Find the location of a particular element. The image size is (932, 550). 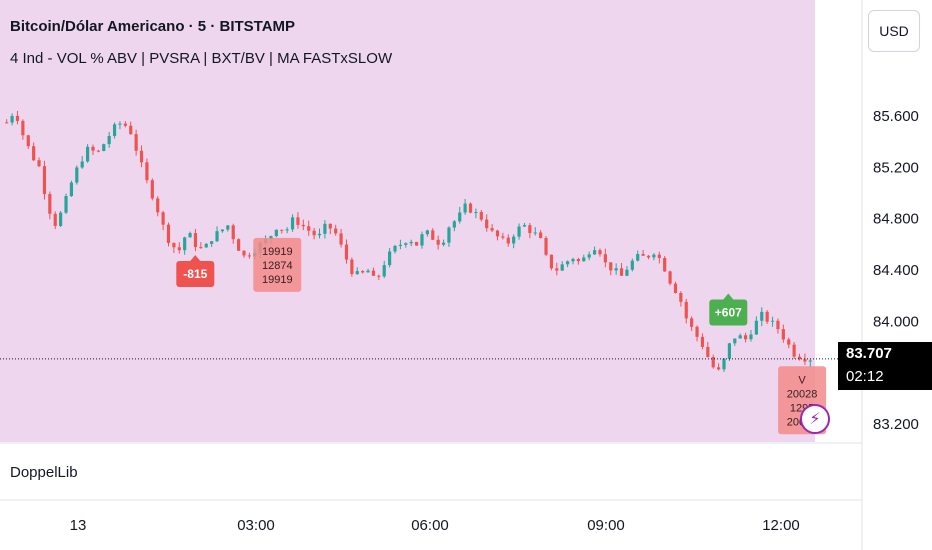

lower-pane-label: DoppelLib is located at coordinates (44, 472).